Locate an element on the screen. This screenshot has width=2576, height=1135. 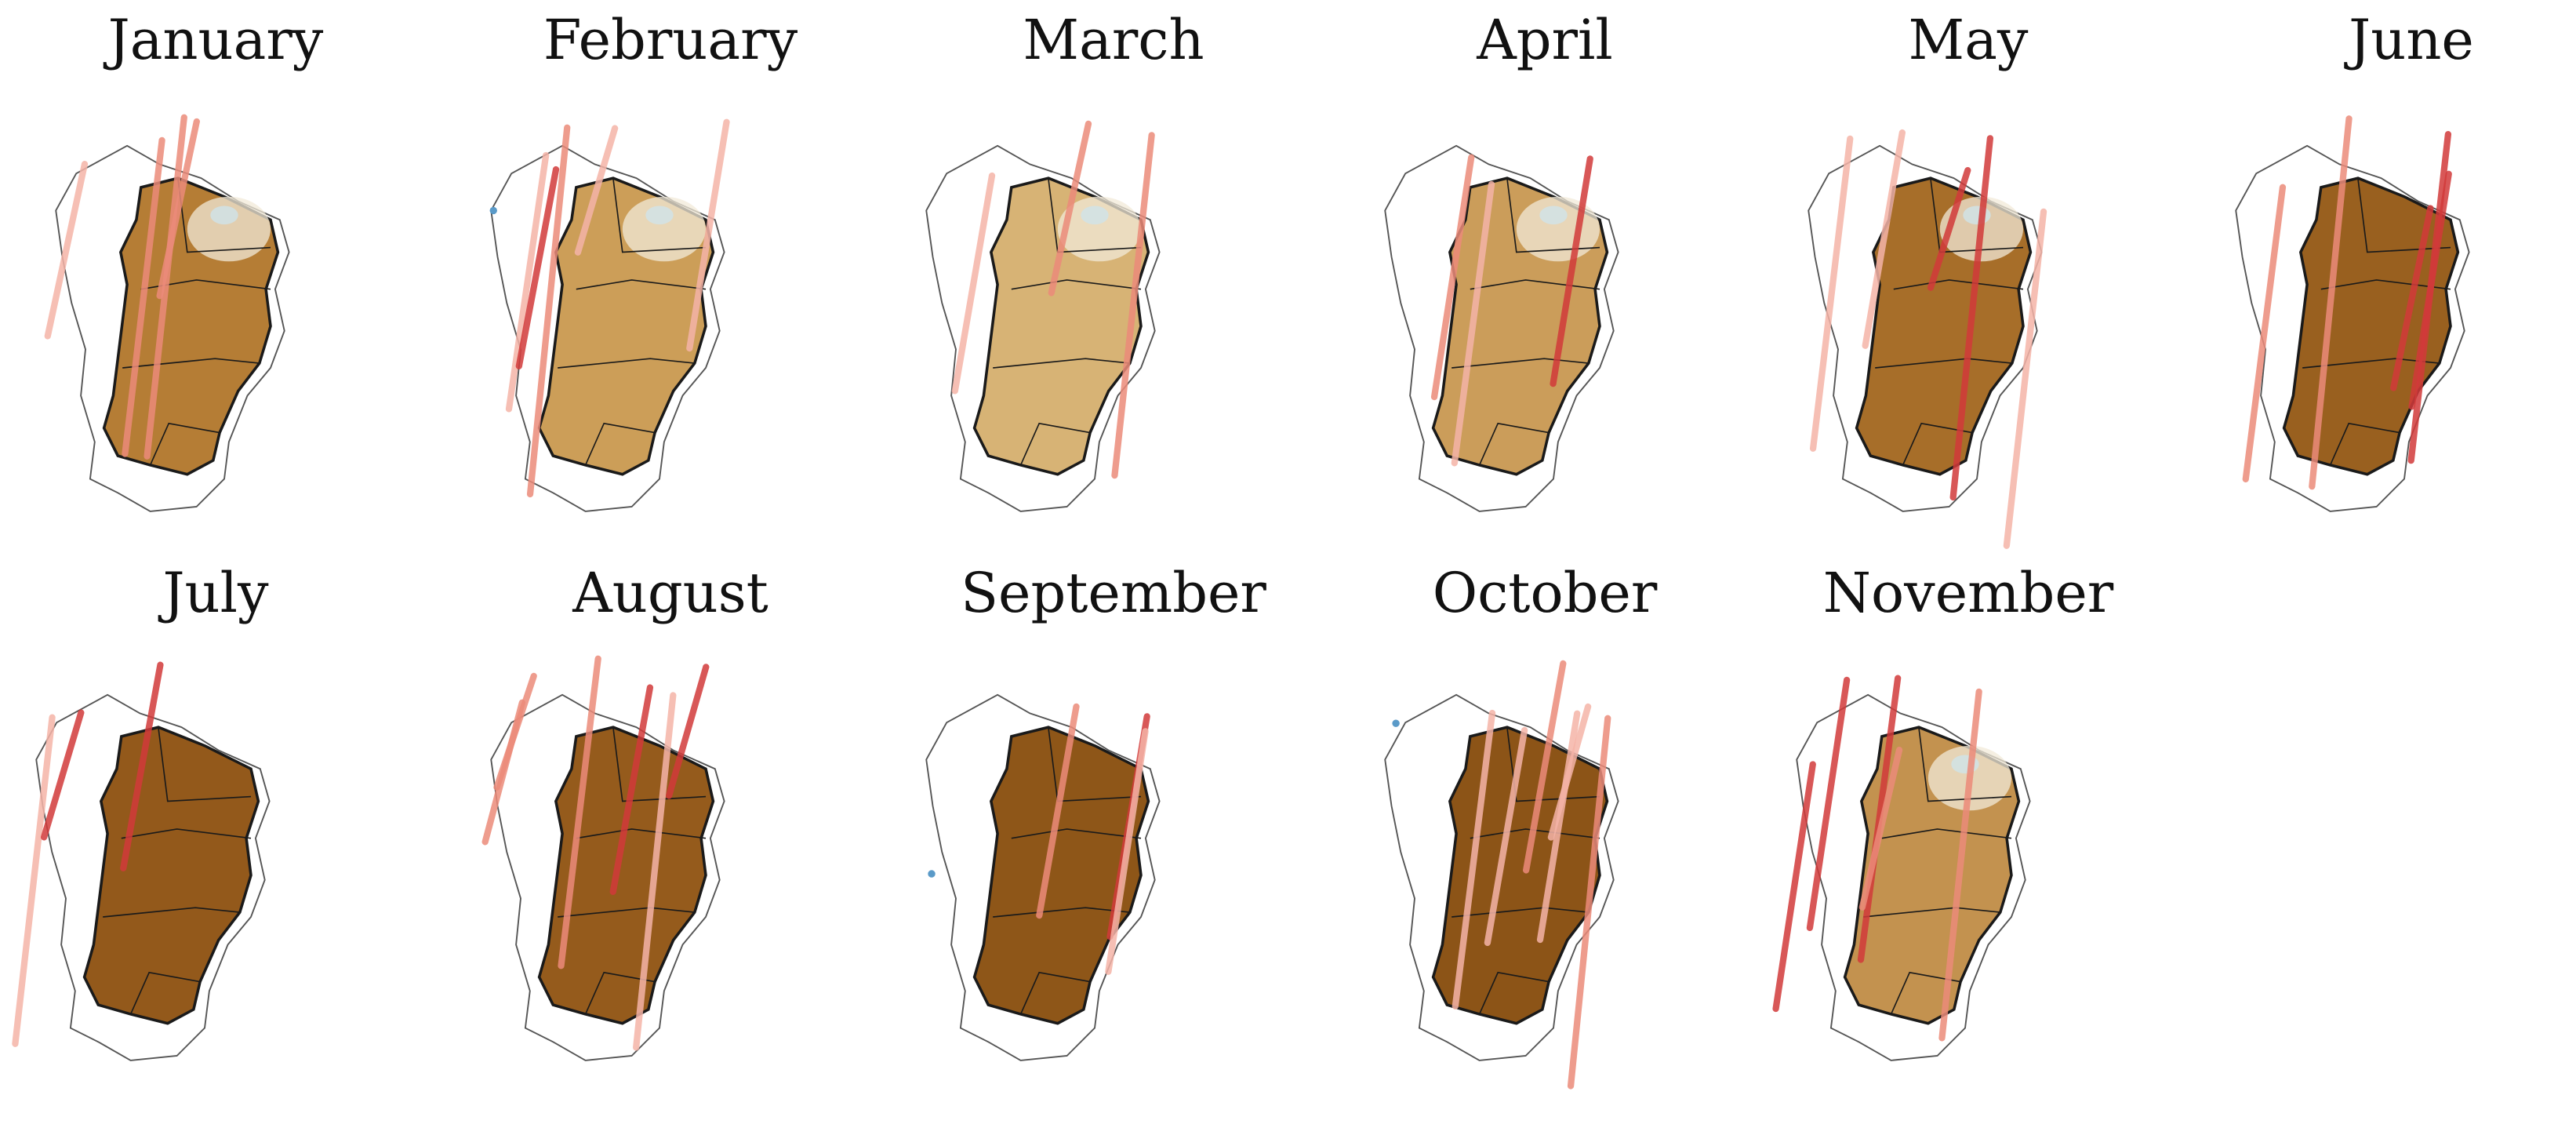
panel-map-august is located at coordinates (603, 858).